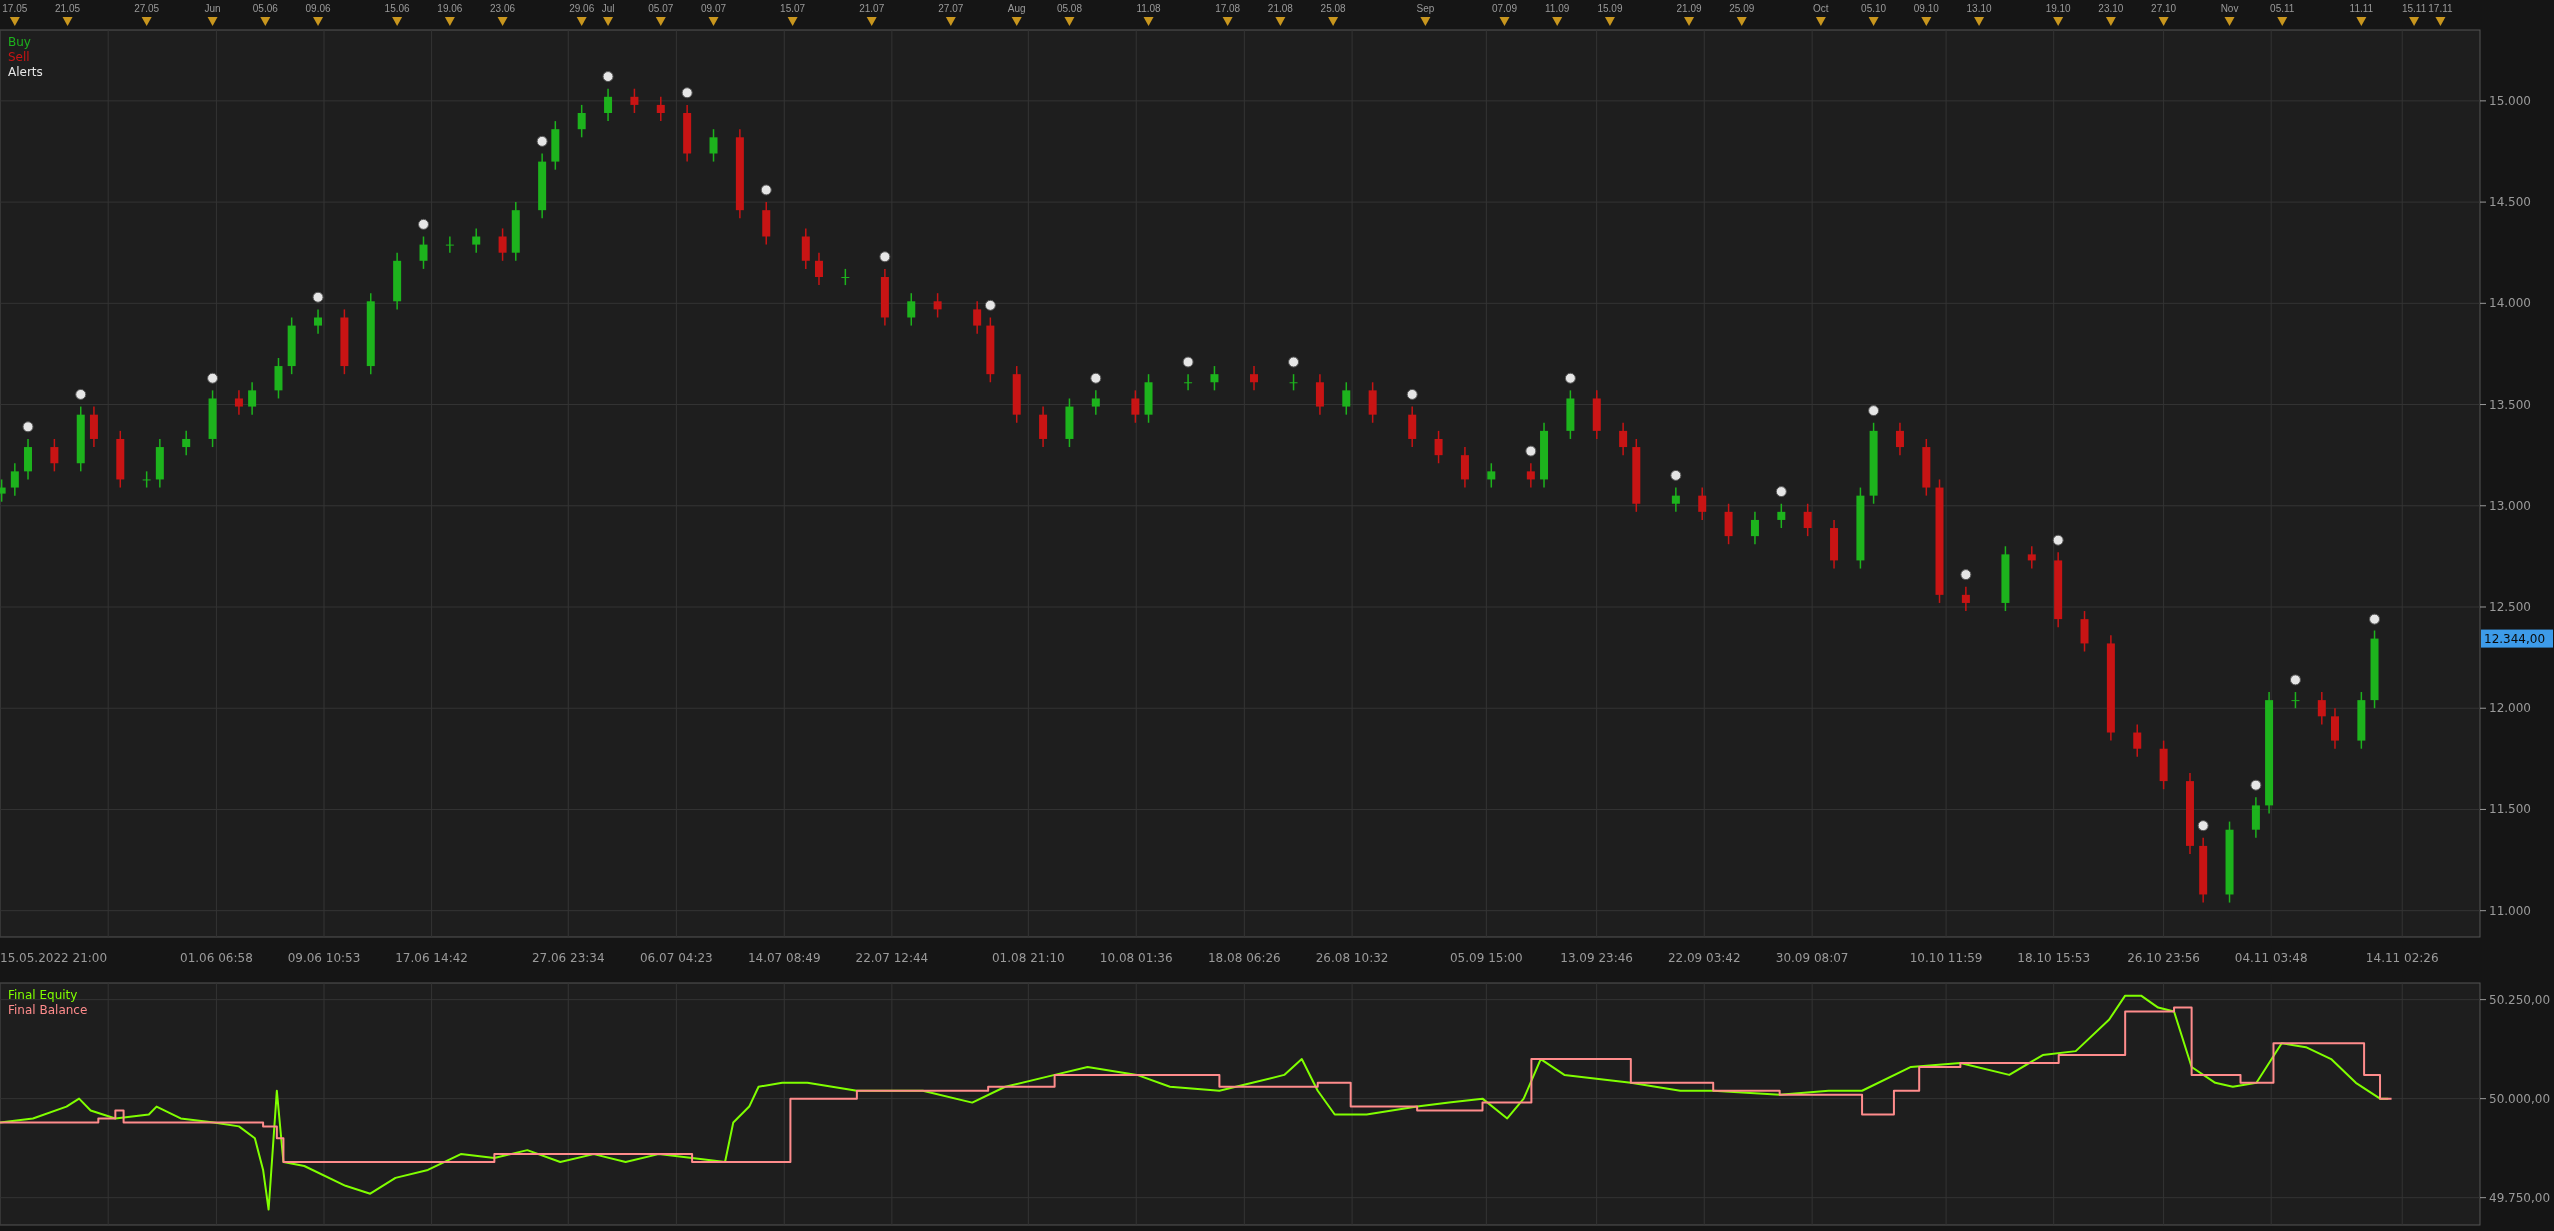 The height and width of the screenshot is (1231, 2554). Describe the element at coordinates (25, 72) in the screenshot. I see `text: Alerts` at that location.